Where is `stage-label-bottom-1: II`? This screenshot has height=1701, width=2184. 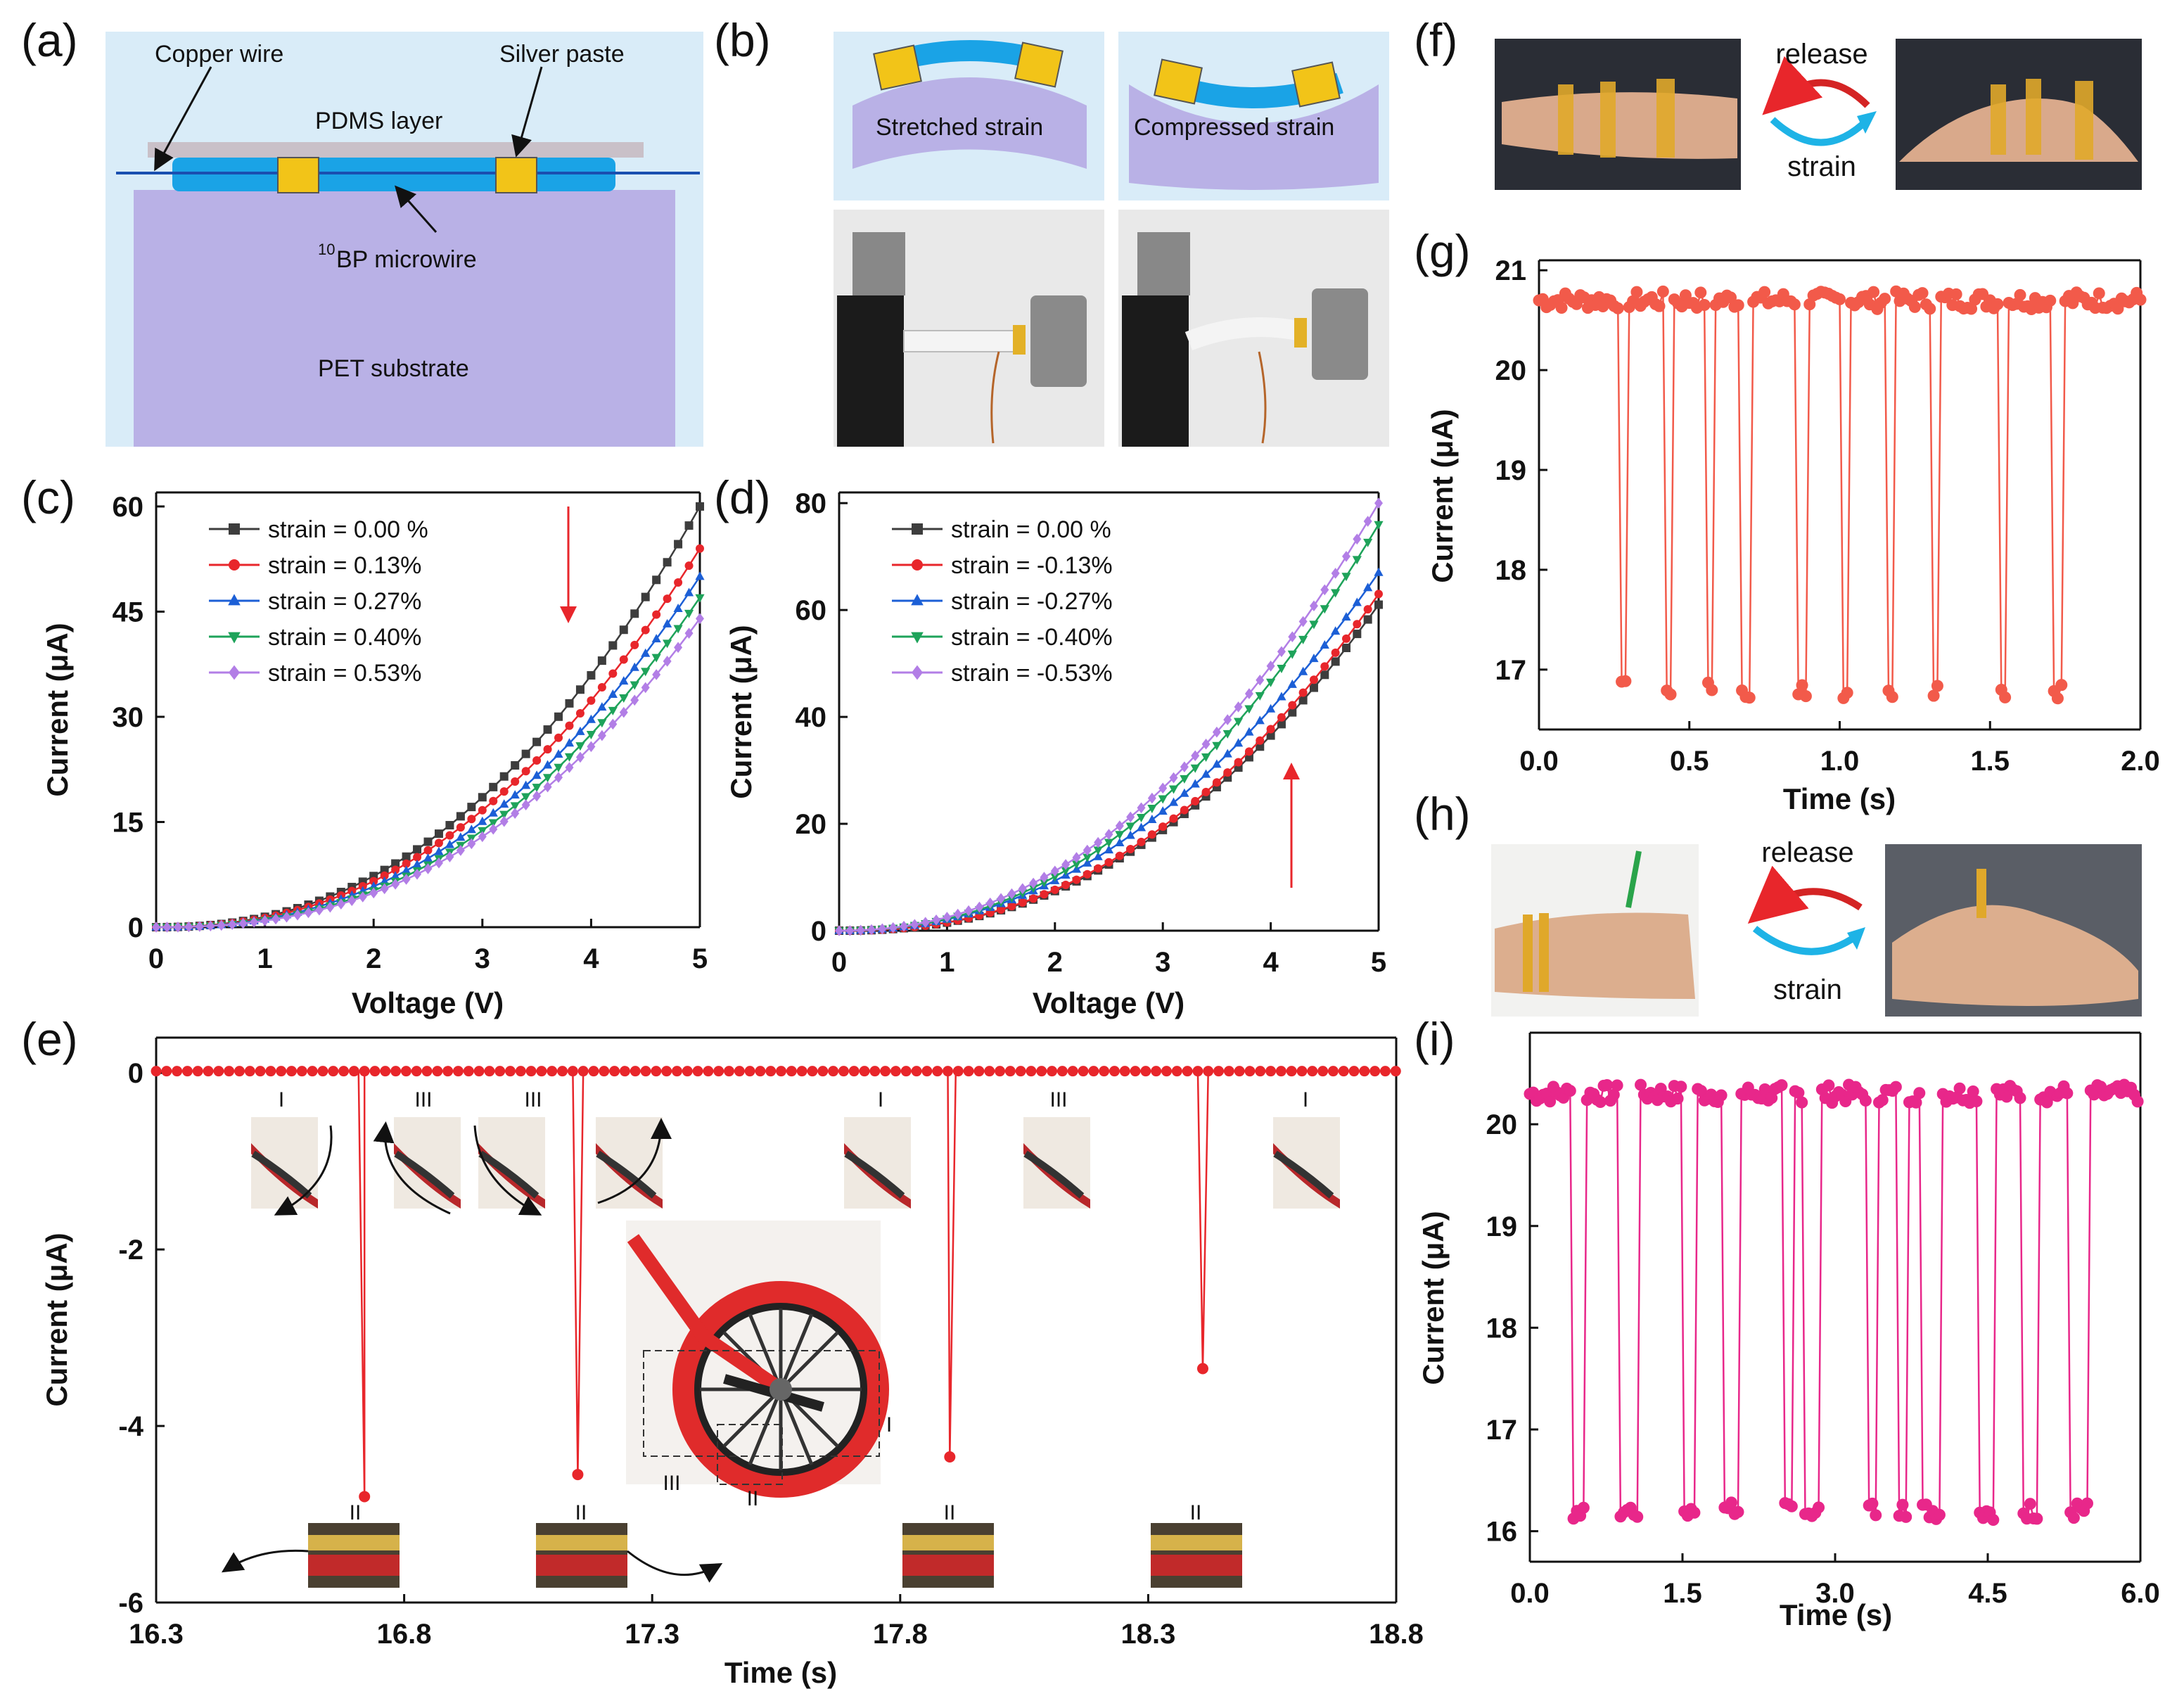 stage-label-bottom-1: II is located at coordinates (356, 1513).